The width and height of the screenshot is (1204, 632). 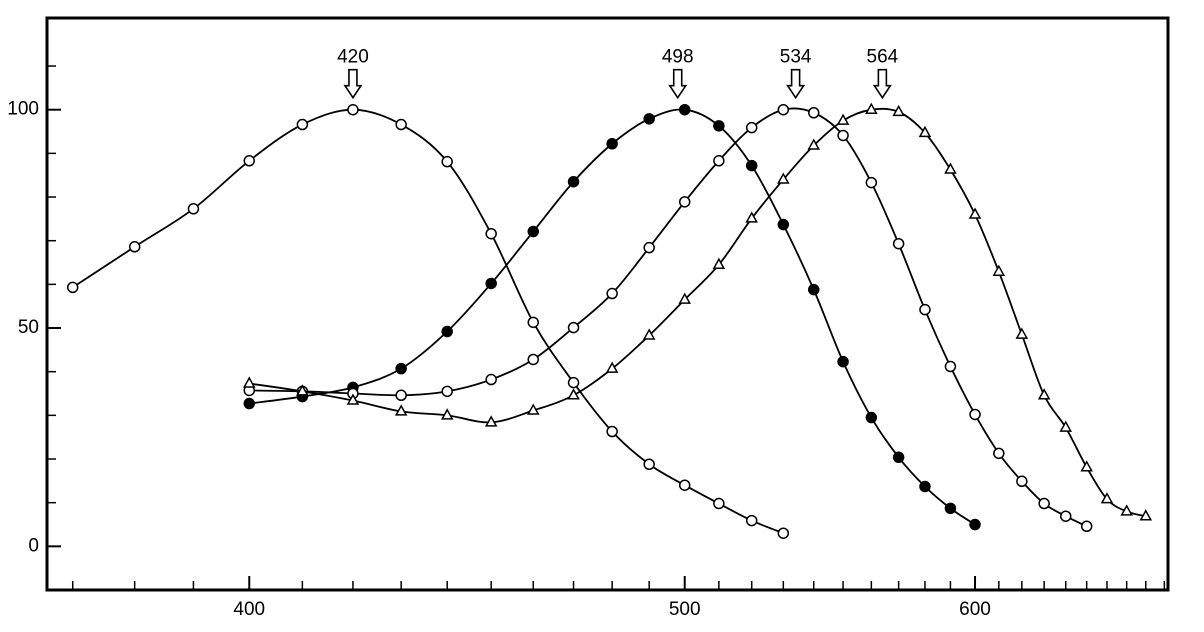 I want to click on peak-label: 420, so click(x=353, y=57).